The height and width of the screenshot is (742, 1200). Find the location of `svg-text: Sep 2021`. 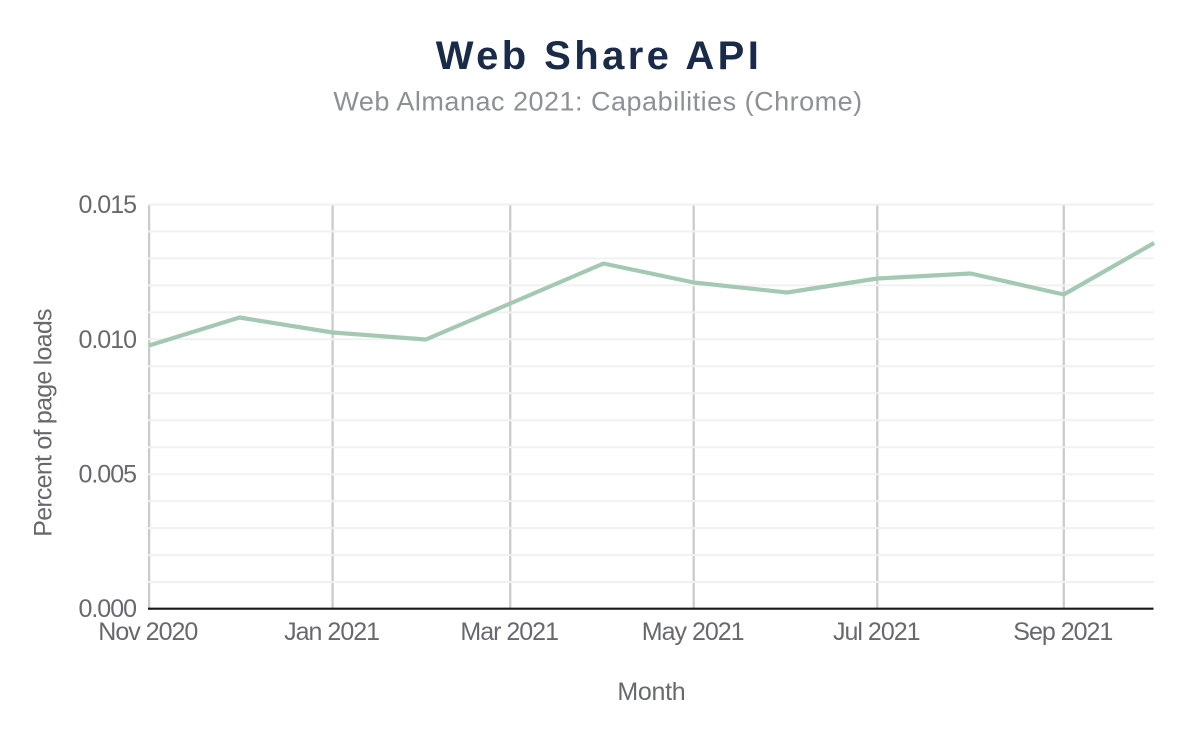

svg-text: Sep 2021 is located at coordinates (1062, 632).